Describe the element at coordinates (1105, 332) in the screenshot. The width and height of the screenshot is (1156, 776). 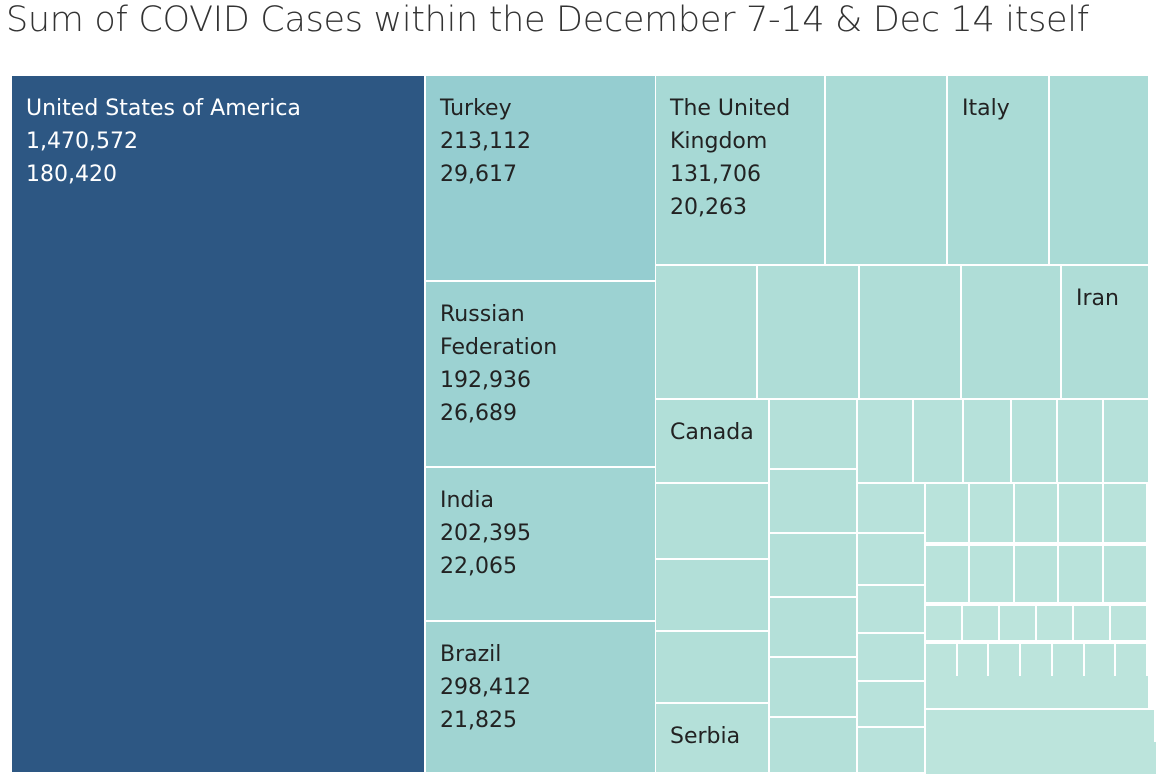
I see `treemap-cell: Iran` at that location.